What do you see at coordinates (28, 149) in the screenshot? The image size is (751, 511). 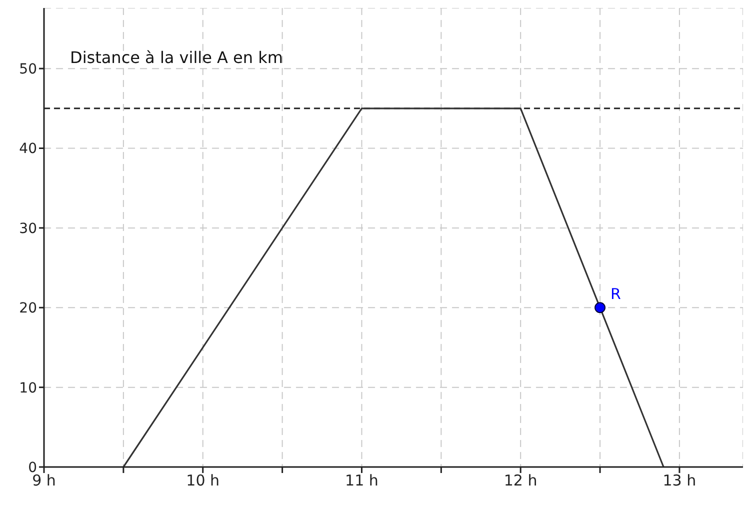 I see `y-tick-label: 40` at bounding box center [28, 149].